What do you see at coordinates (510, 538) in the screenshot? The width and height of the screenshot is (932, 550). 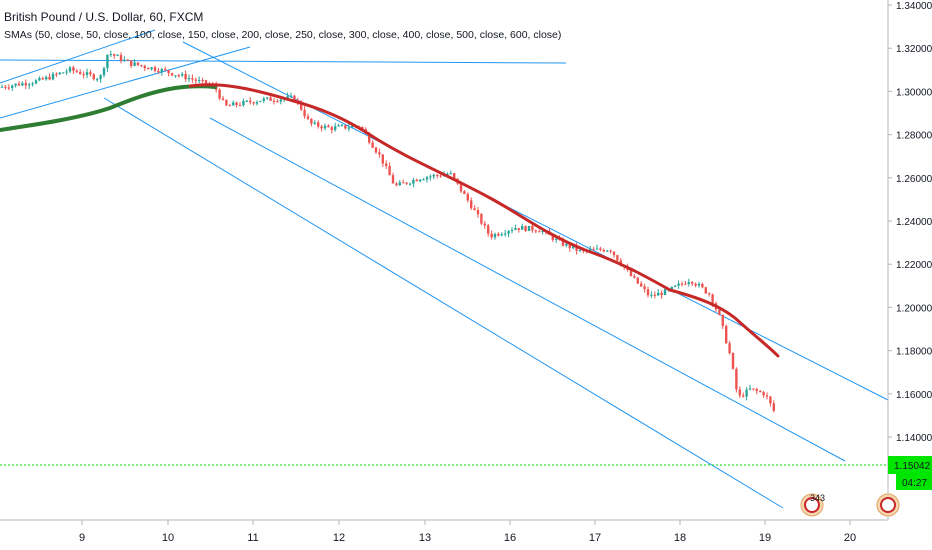 I see `x-tick-label: 16` at bounding box center [510, 538].